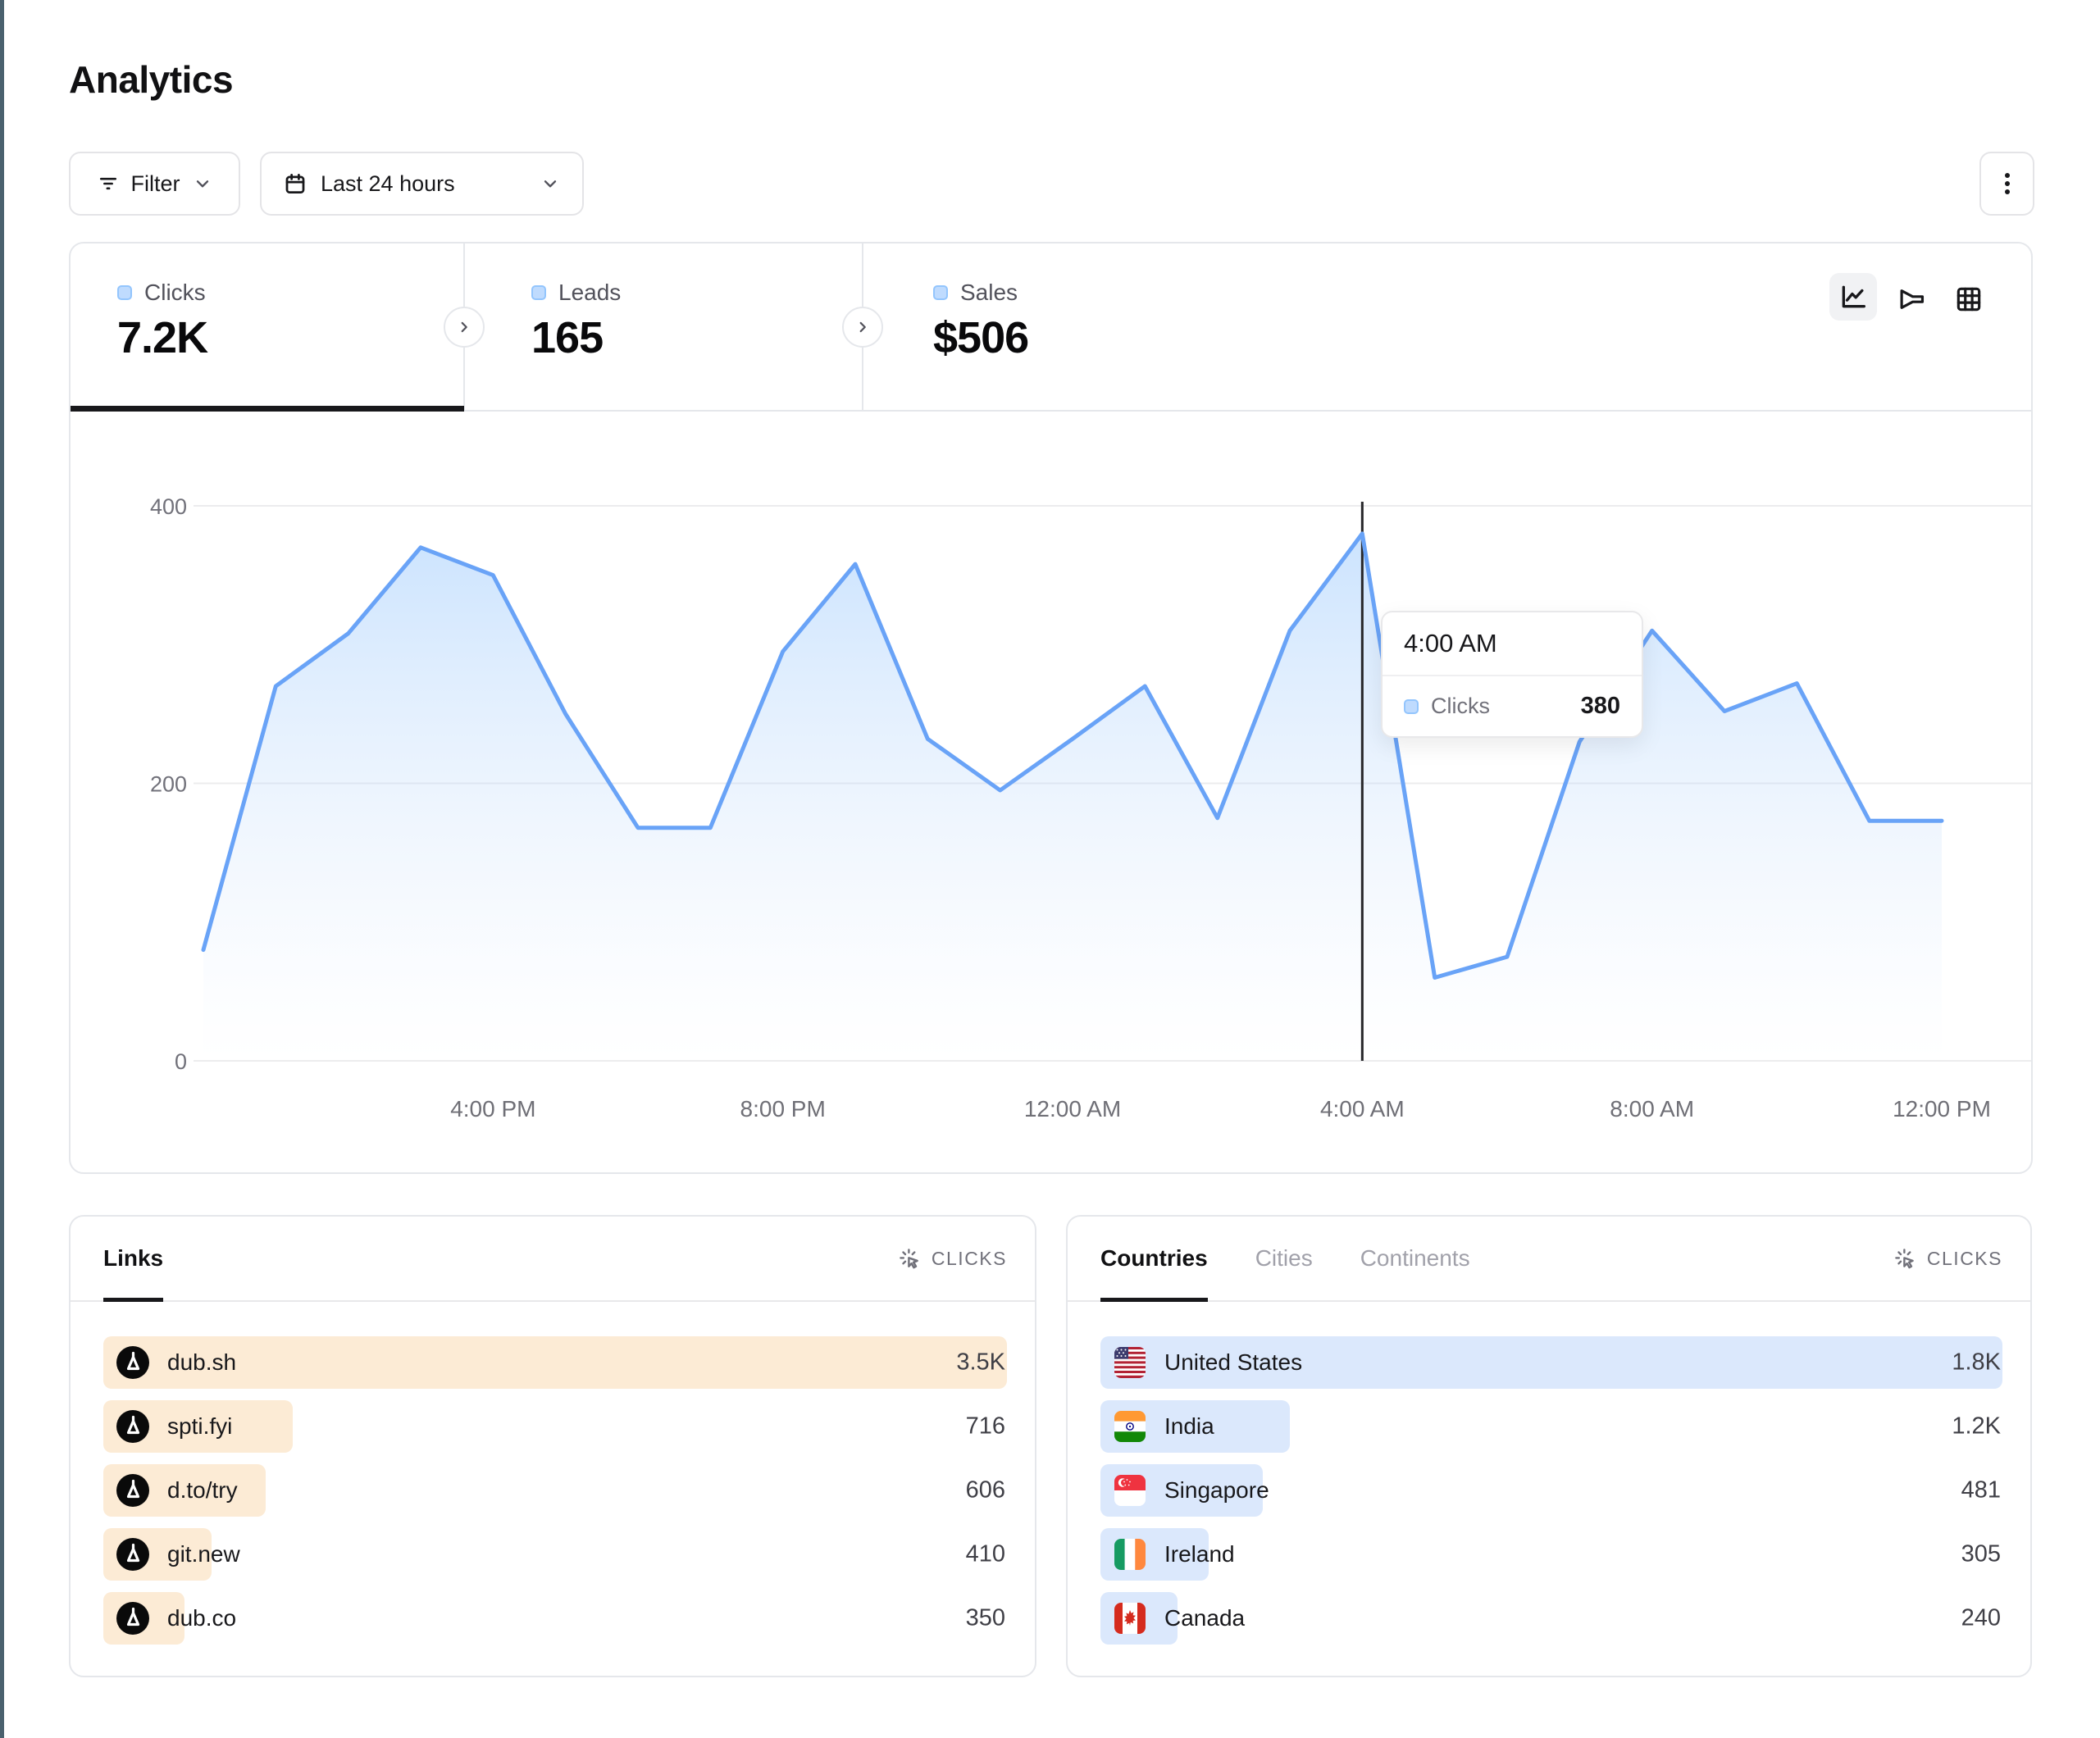 The width and height of the screenshot is (2100, 1738). I want to click on list-item: git.new 410, so click(555, 1554).